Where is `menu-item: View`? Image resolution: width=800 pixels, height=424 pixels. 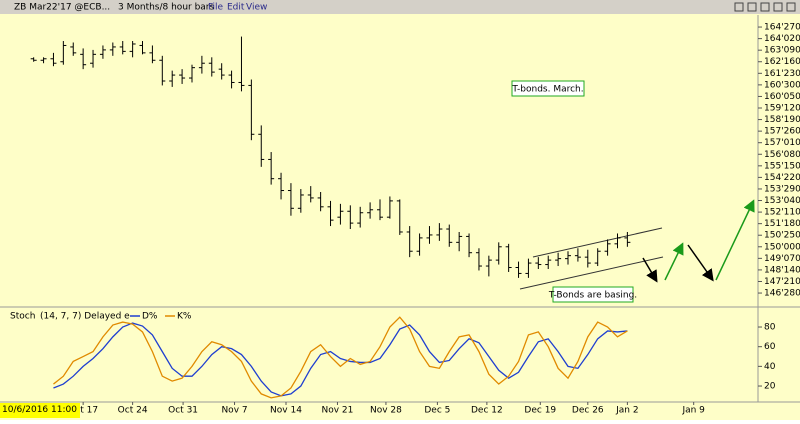
menu-item: View is located at coordinates (256, 8).